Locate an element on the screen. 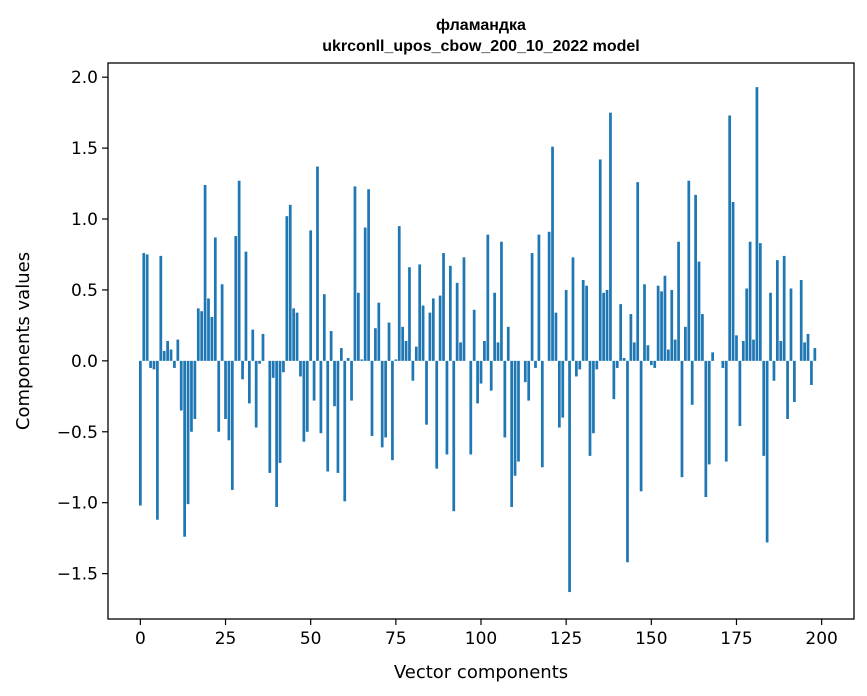  x-tick-label: 0 is located at coordinates (140, 639).